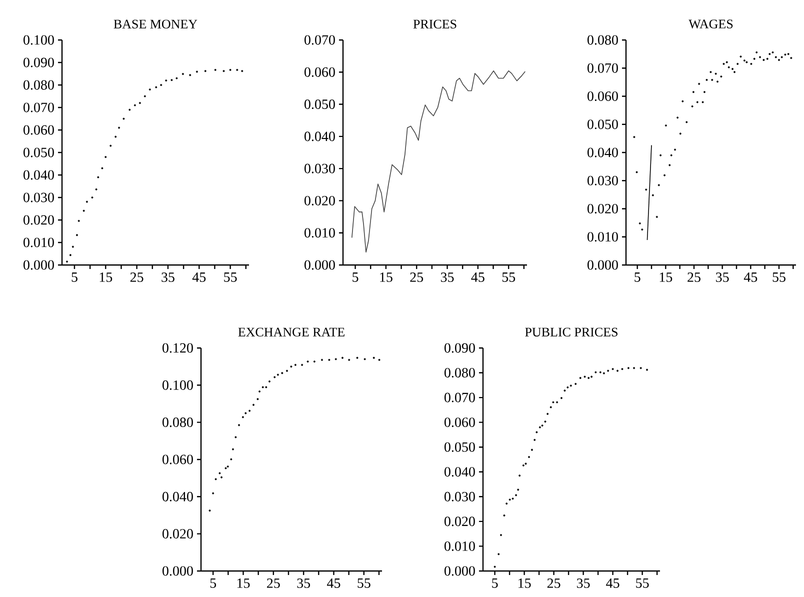  Describe the element at coordinates (177, 348) in the screenshot. I see `y-tick-label: 0.120` at that location.